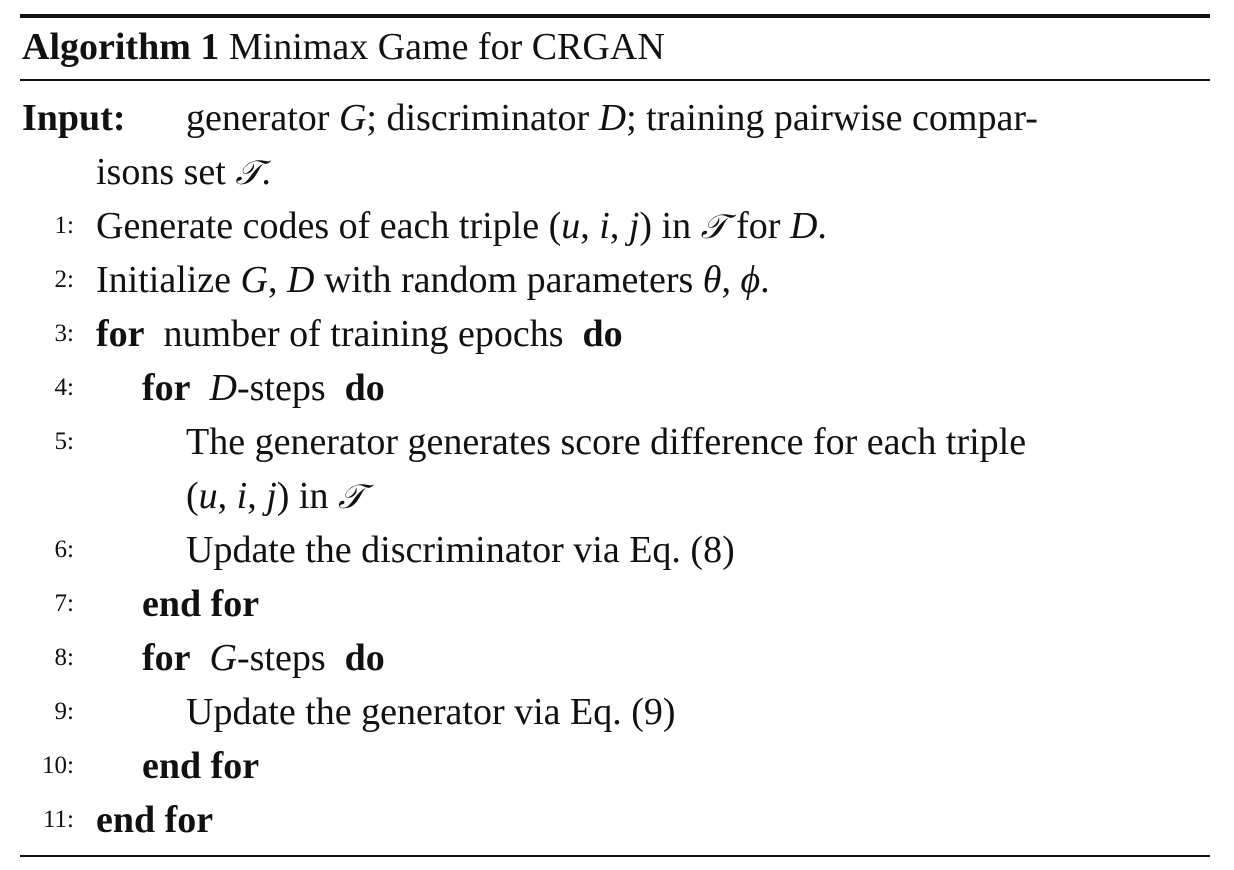  Describe the element at coordinates (275, 496) in the screenshot. I see `step-text-continued: (u, i, j) in 𝒯` at that location.